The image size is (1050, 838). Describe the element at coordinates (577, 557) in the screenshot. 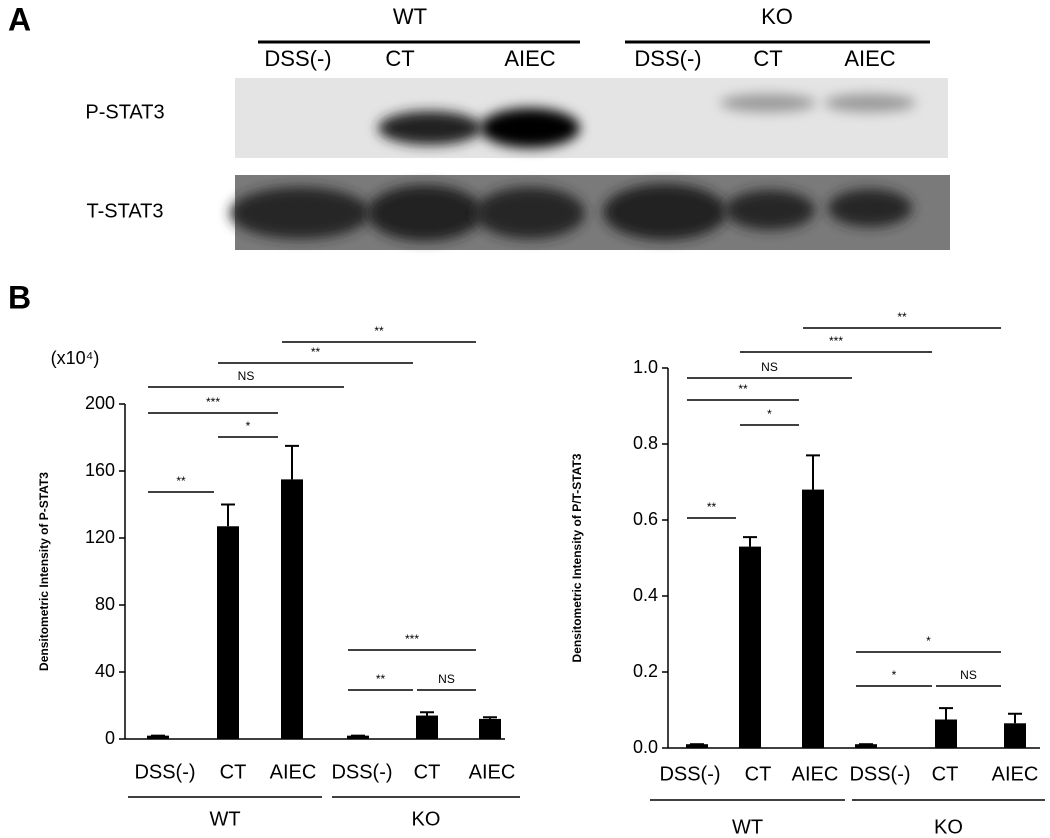

I see `y-axis-label: Densitometric Intensity of P/T-STAT3` at that location.